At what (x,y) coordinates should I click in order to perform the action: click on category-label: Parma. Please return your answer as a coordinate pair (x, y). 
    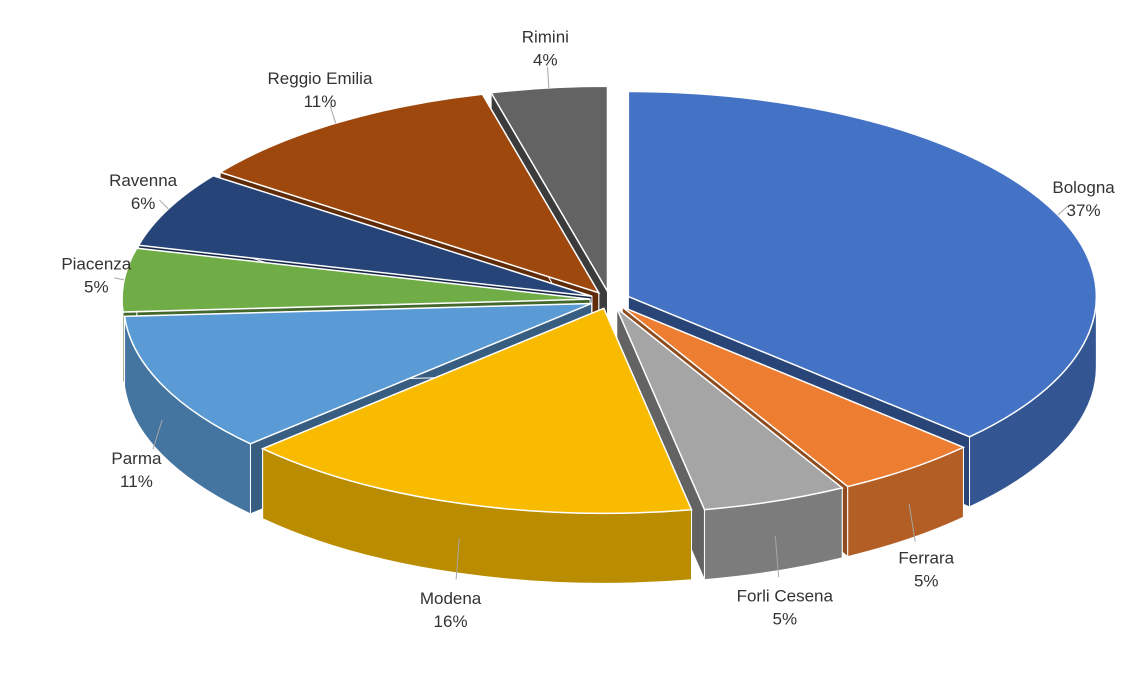
    Looking at the image, I should click on (136, 458).